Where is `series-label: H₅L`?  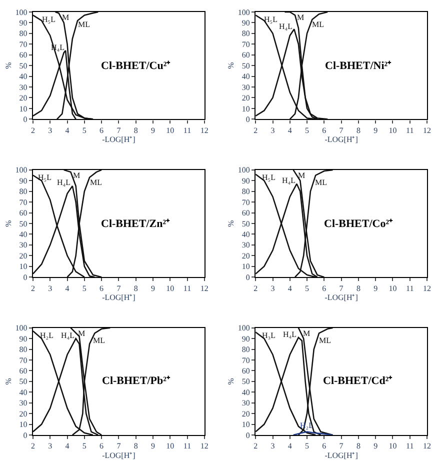
series-label: H₅L is located at coordinates (45, 177).